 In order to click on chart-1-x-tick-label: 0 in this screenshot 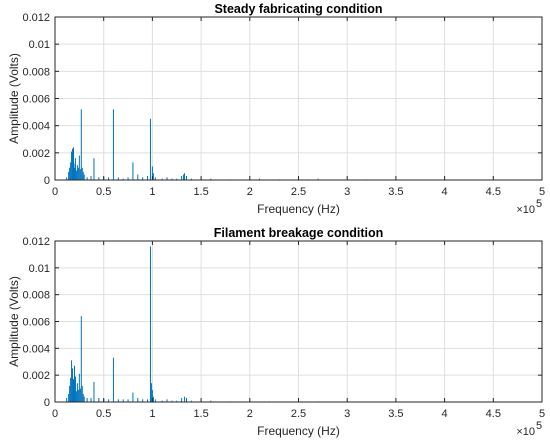, I will do `click(55, 192)`.